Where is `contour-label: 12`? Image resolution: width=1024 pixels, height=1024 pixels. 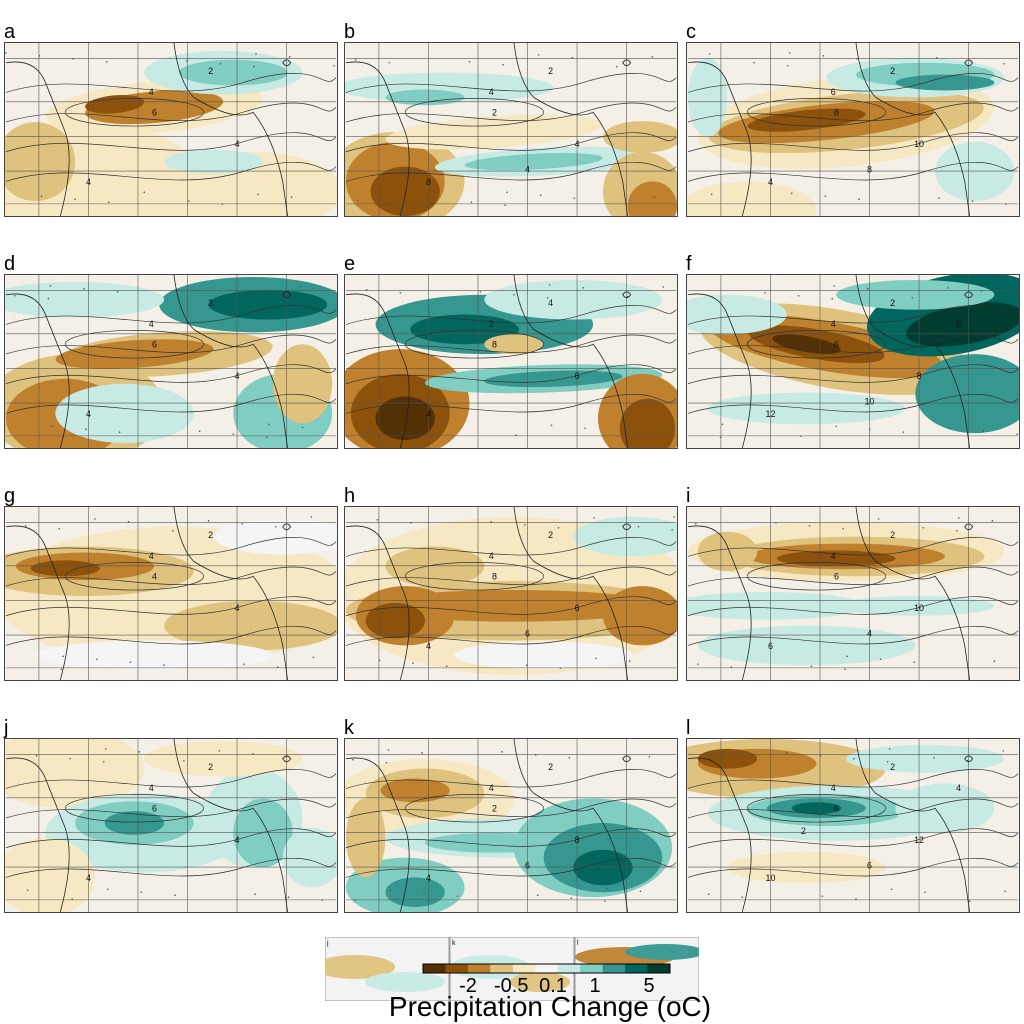 contour-label: 12 is located at coordinates (919, 840).